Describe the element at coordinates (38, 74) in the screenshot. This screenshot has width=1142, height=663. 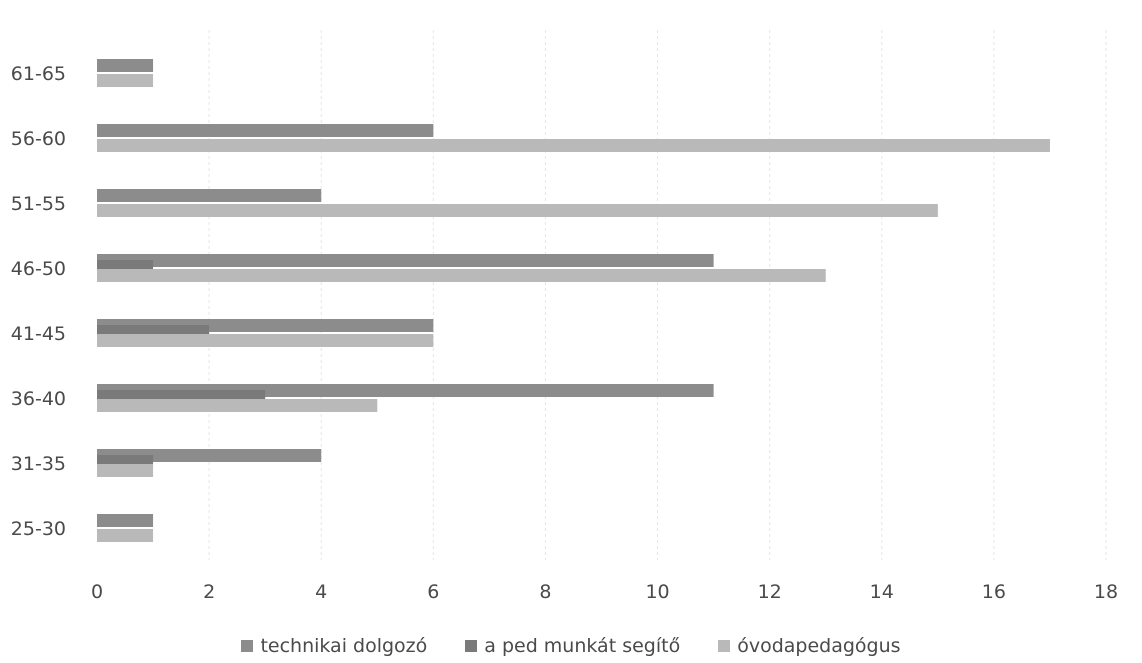
I see `y-tick-label-61-65: 61-65` at that location.